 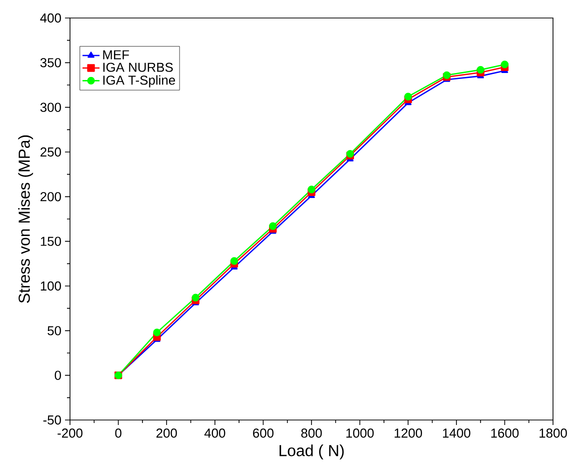 I want to click on y-tick-label: 350, so click(x=50, y=63).